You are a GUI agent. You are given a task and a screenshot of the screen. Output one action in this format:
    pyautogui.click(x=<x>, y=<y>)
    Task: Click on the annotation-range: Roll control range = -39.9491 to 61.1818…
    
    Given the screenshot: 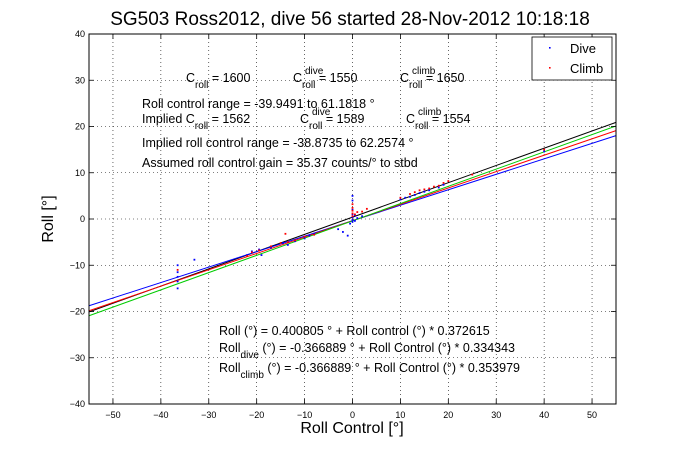 What is the action you would take?
    pyautogui.click(x=258, y=104)
    